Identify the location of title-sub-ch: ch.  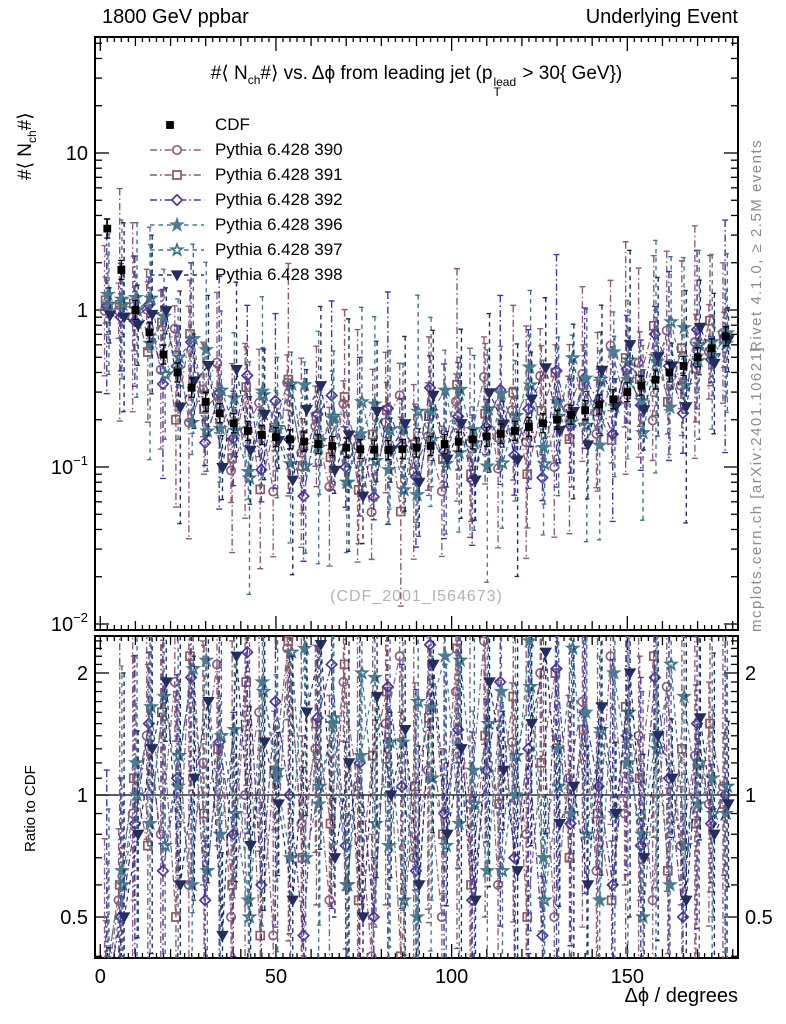
(254, 79).